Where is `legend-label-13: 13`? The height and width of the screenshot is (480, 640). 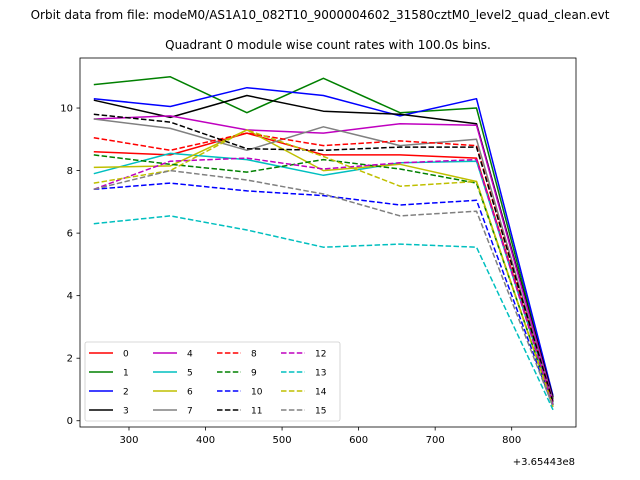
legend-label-13: 13 is located at coordinates (320, 374).